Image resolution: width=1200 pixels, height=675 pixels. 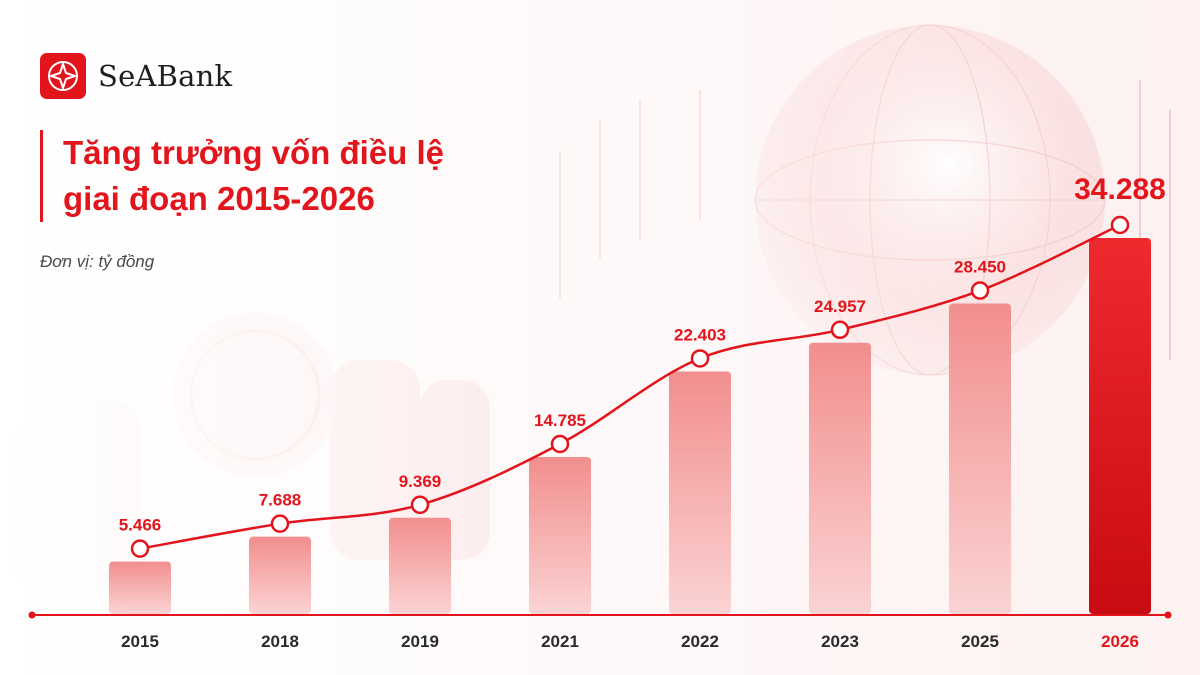 What do you see at coordinates (420, 565) in the screenshot?
I see `bar-2019` at bounding box center [420, 565].